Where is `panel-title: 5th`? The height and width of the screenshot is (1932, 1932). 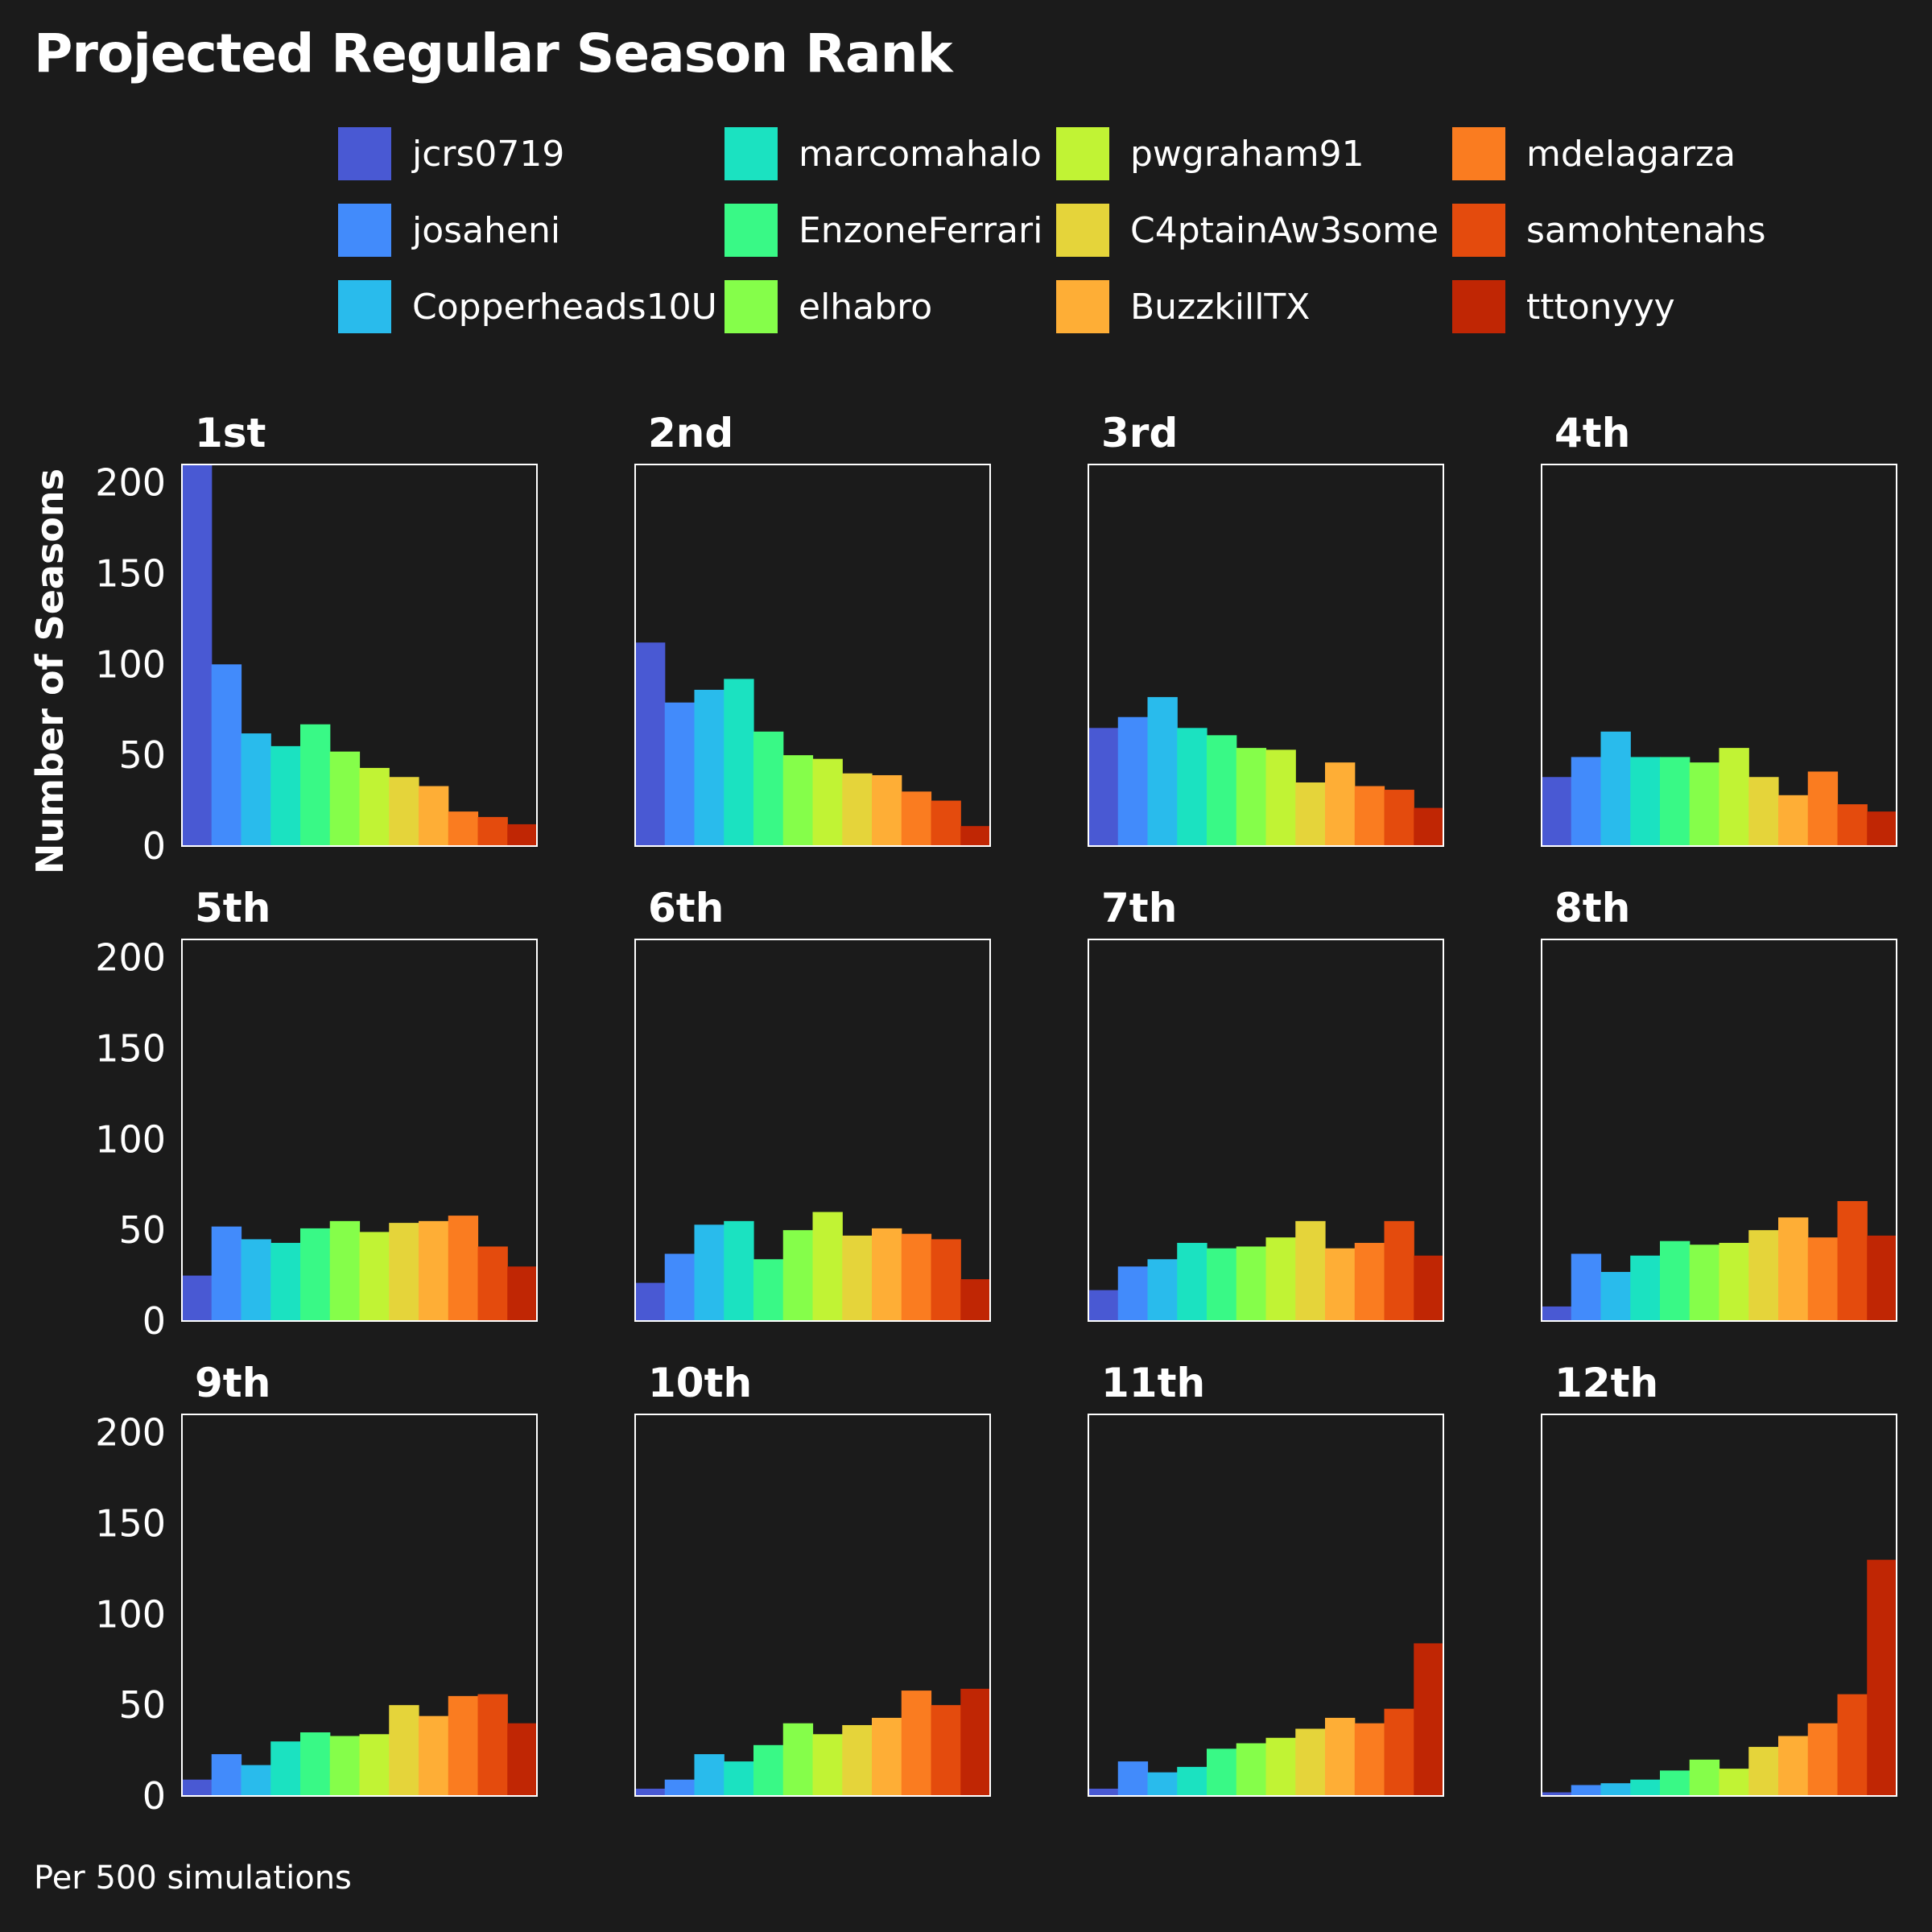 panel-title: 5th is located at coordinates (232, 908).